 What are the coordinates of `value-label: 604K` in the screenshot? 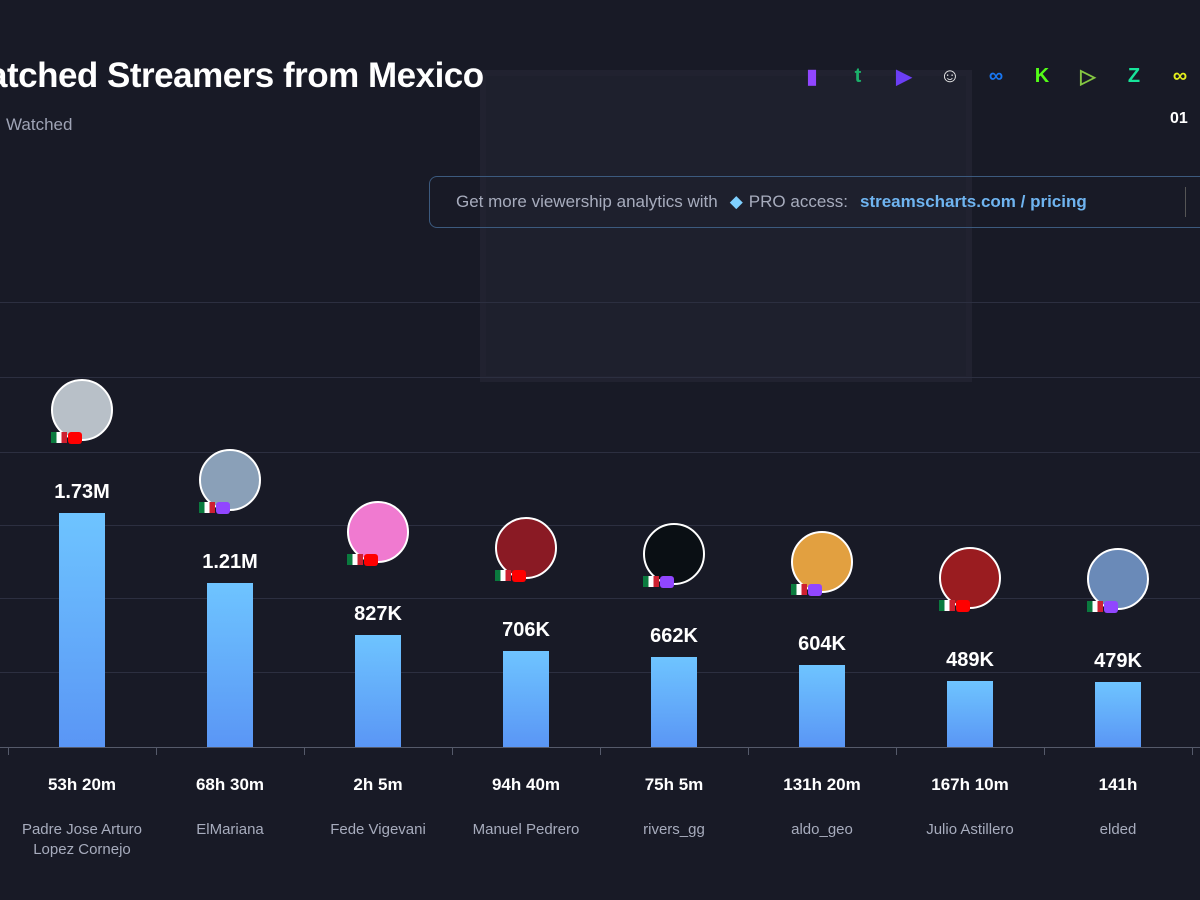 It's located at (822, 644).